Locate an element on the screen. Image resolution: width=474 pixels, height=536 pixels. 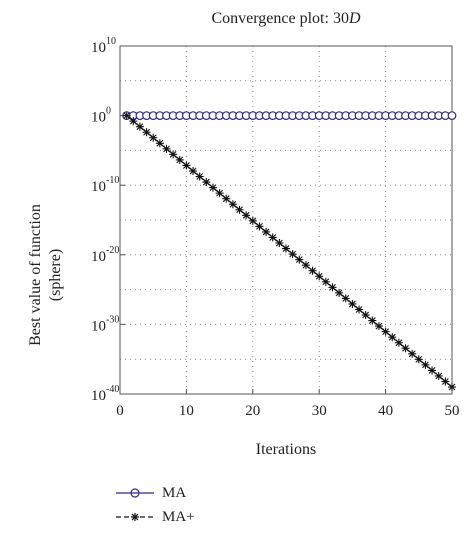
x-tick-label: 0 is located at coordinates (120, 411).